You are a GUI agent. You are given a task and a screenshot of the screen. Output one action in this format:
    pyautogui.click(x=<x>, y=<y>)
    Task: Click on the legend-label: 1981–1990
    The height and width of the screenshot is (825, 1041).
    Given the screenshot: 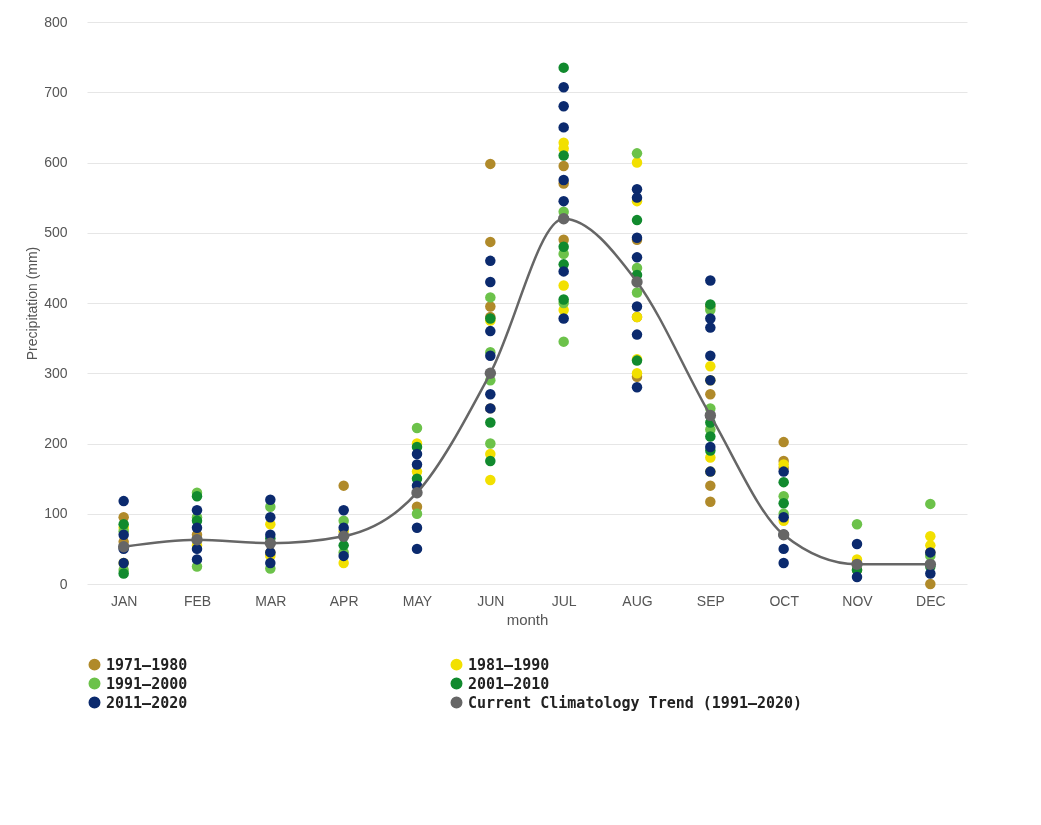 What is the action you would take?
    pyautogui.click(x=509, y=664)
    